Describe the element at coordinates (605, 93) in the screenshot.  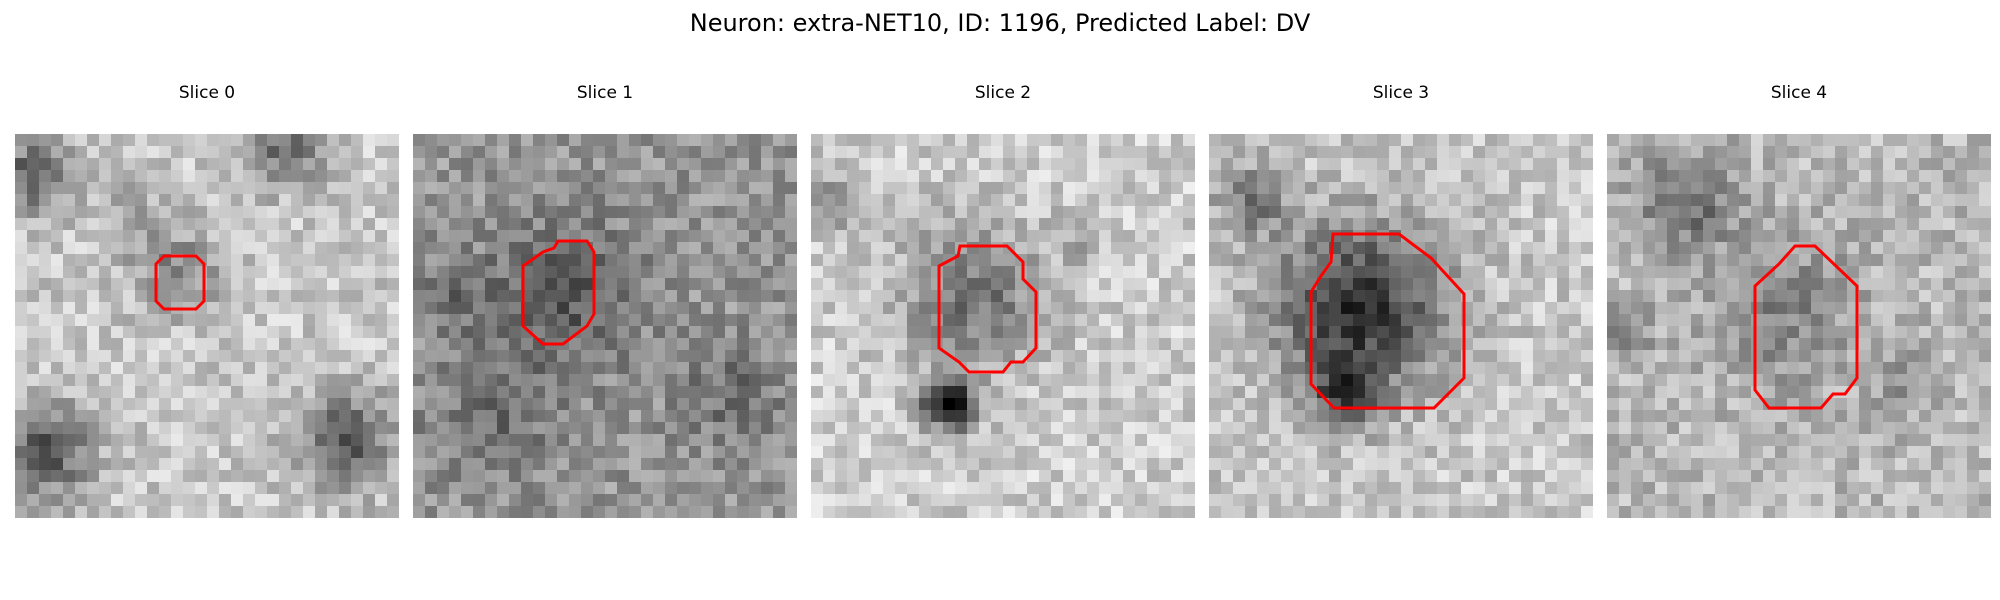
I see `slice-title-1: Slice 1` at that location.